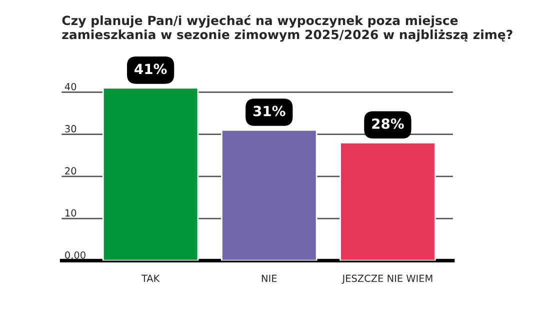 This screenshot has height=332, width=536. What do you see at coordinates (269, 111) in the screenshot?
I see `data-label: 31%` at bounding box center [269, 111].